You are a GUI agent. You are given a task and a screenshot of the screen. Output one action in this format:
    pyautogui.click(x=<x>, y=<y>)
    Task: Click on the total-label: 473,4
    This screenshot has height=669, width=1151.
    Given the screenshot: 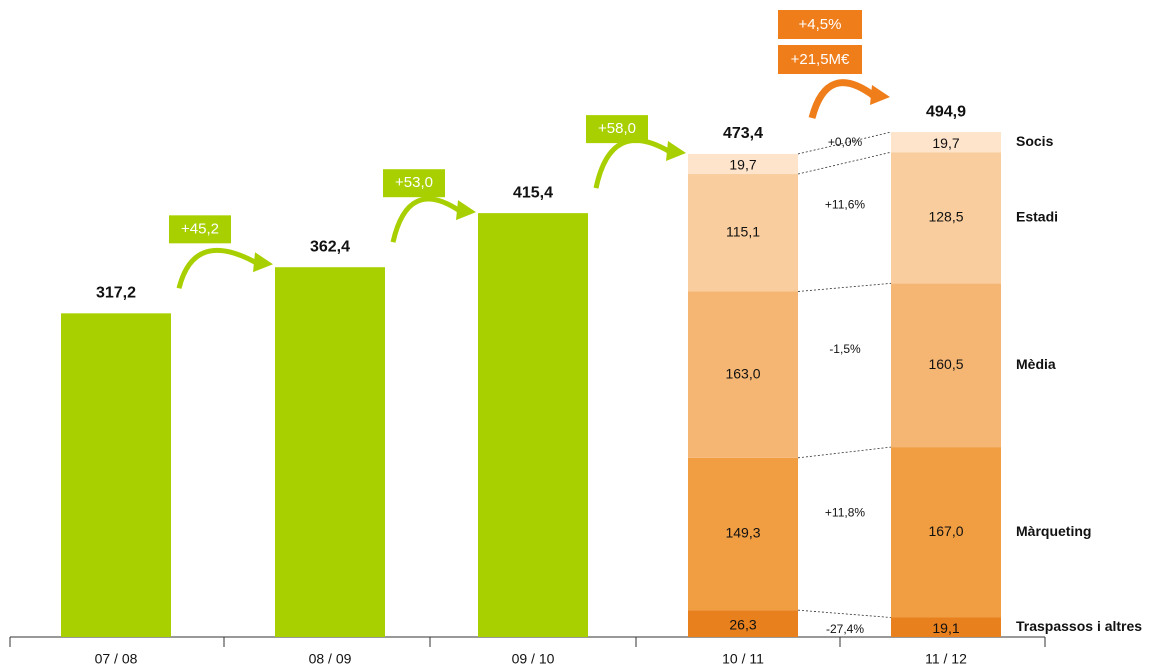 What is the action you would take?
    pyautogui.click(x=743, y=133)
    